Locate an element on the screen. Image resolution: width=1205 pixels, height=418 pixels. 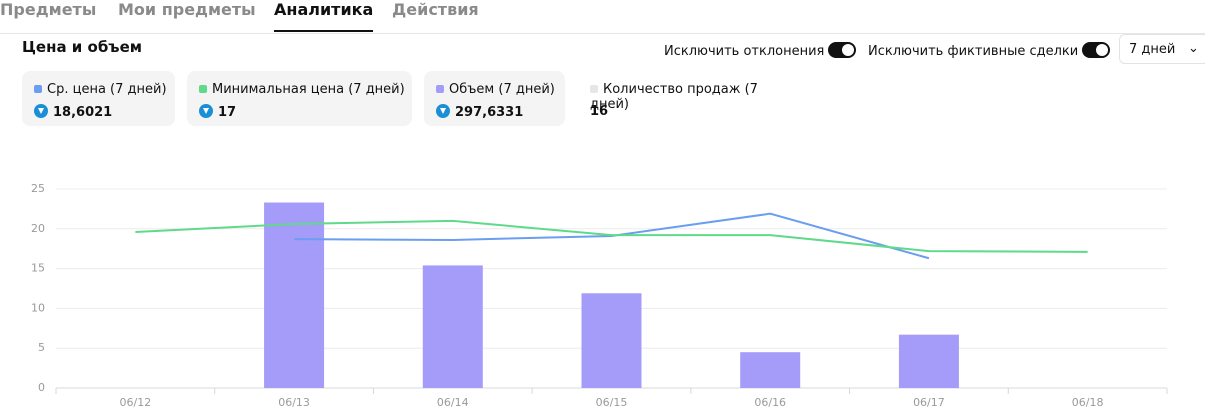
x-tick-label: 06/16 is located at coordinates (770, 402).